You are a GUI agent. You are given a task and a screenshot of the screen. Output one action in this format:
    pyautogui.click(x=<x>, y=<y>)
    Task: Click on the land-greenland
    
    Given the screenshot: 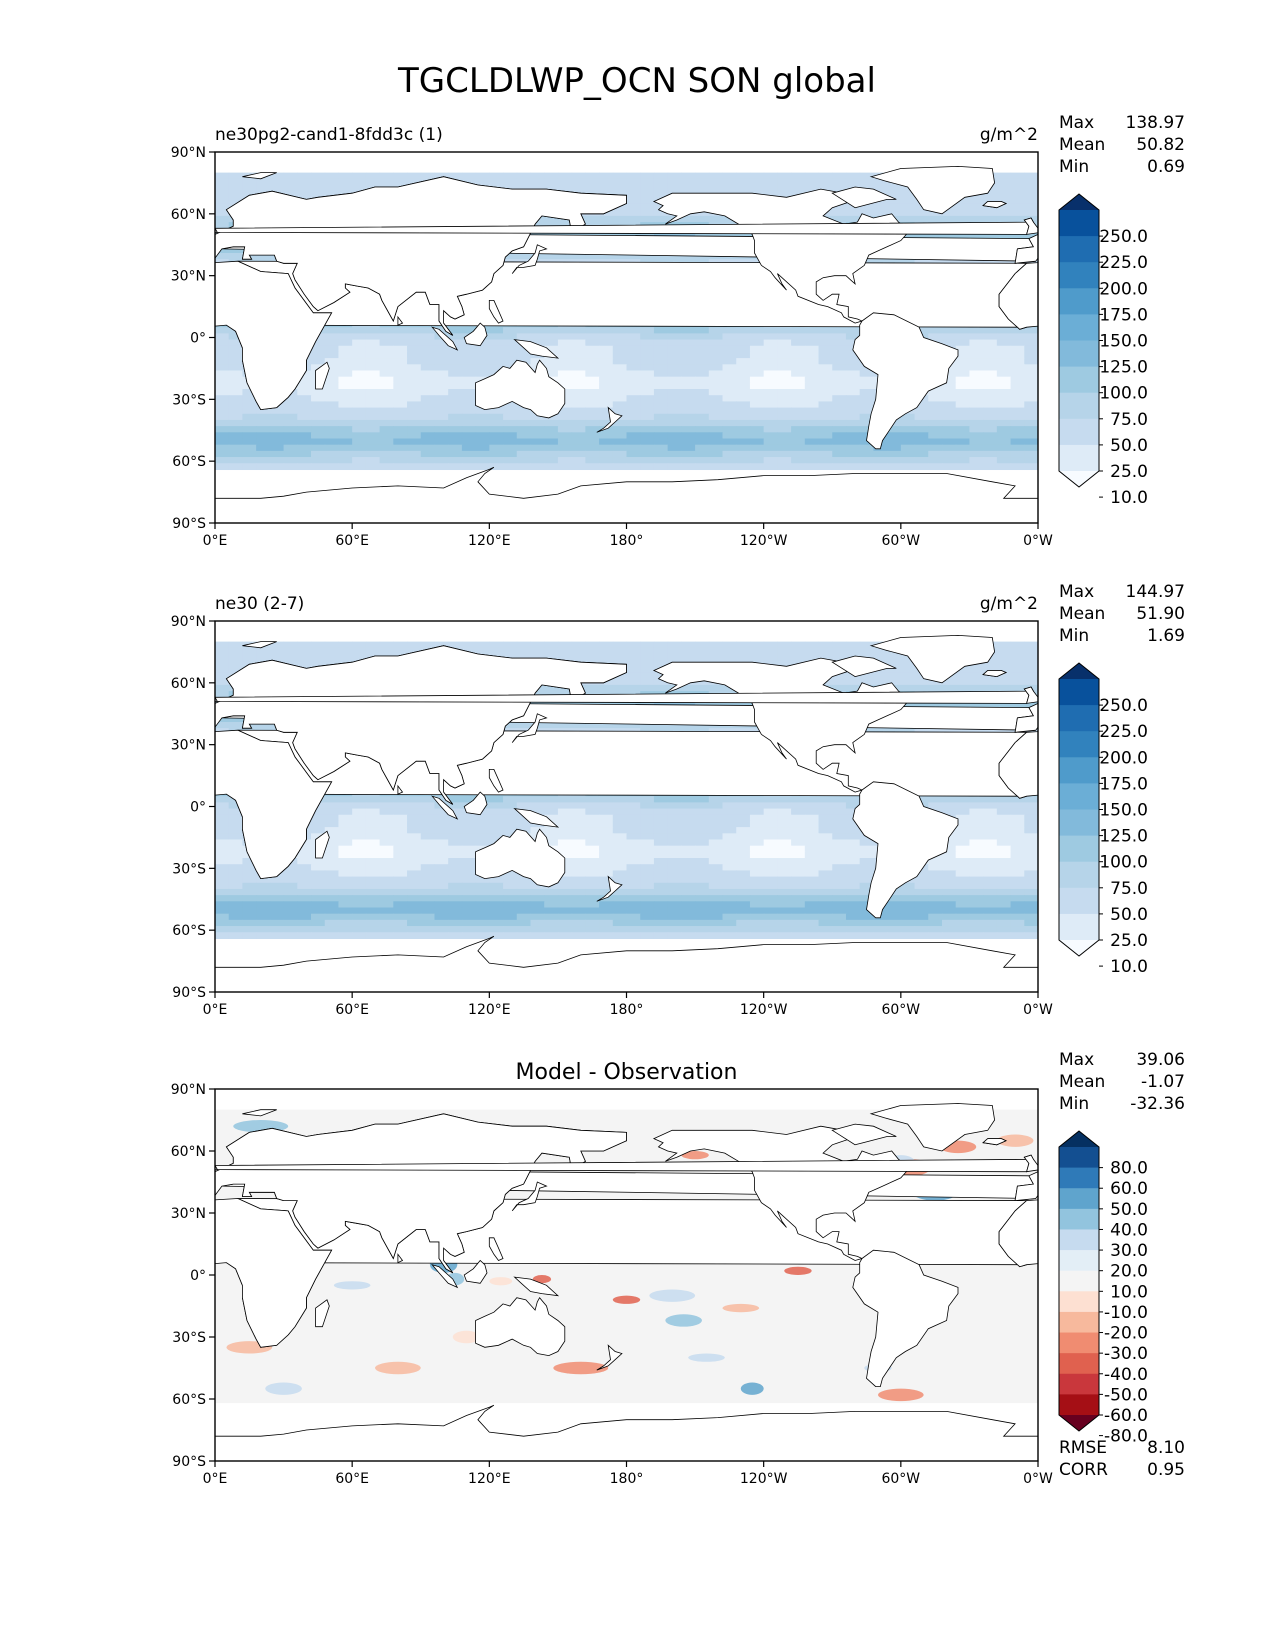 What is the action you would take?
    pyautogui.click(x=932, y=190)
    